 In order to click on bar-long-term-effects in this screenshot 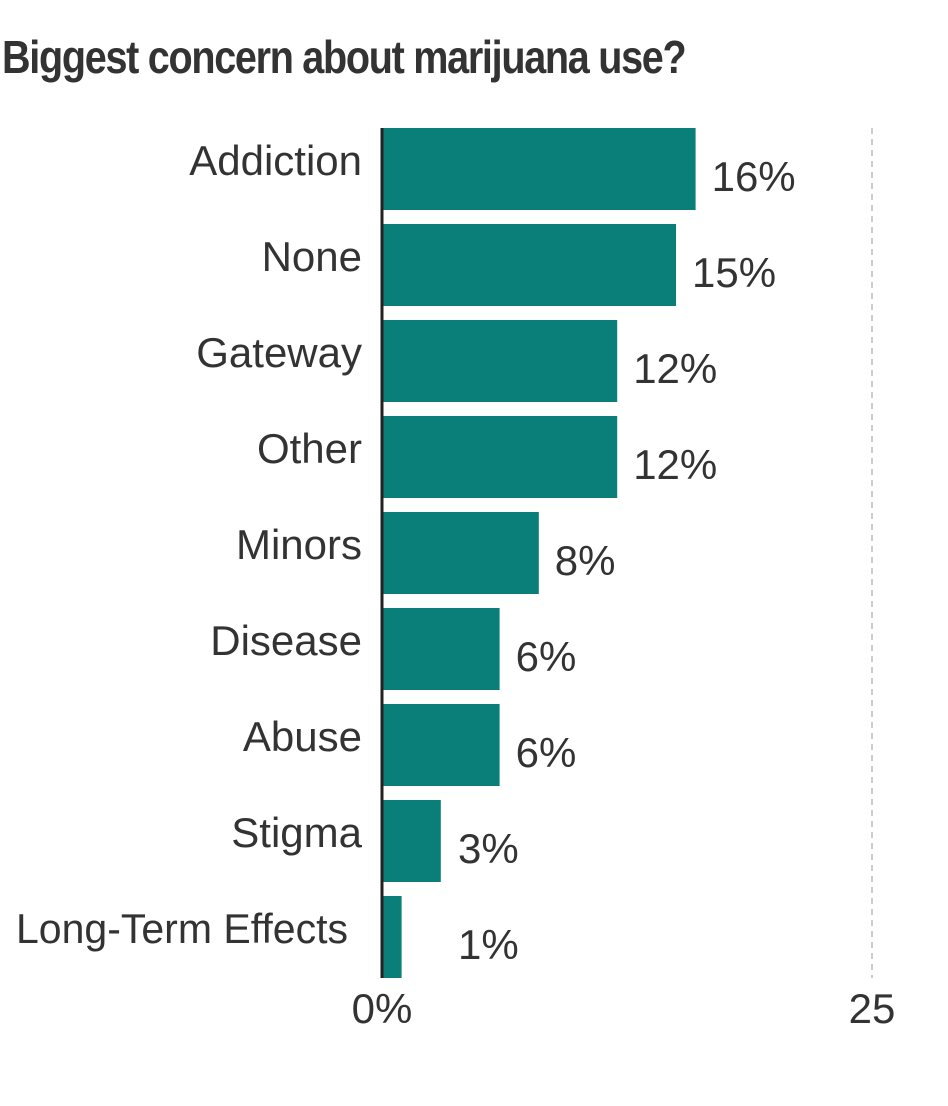, I will do `click(392, 937)`.